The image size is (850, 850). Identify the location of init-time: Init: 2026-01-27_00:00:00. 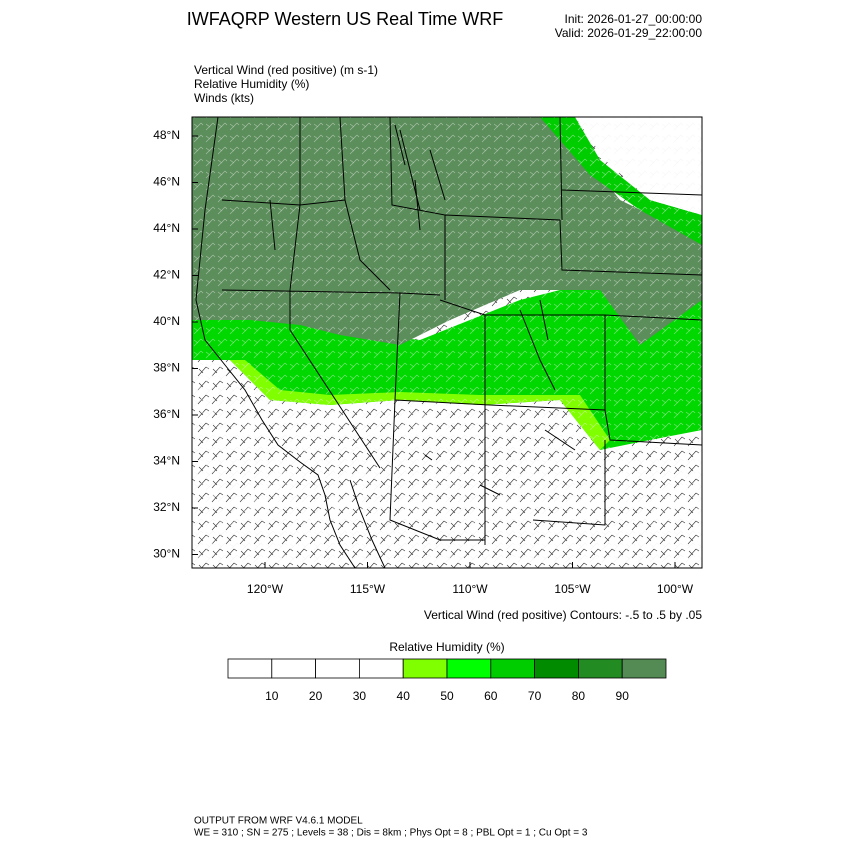
(634, 19).